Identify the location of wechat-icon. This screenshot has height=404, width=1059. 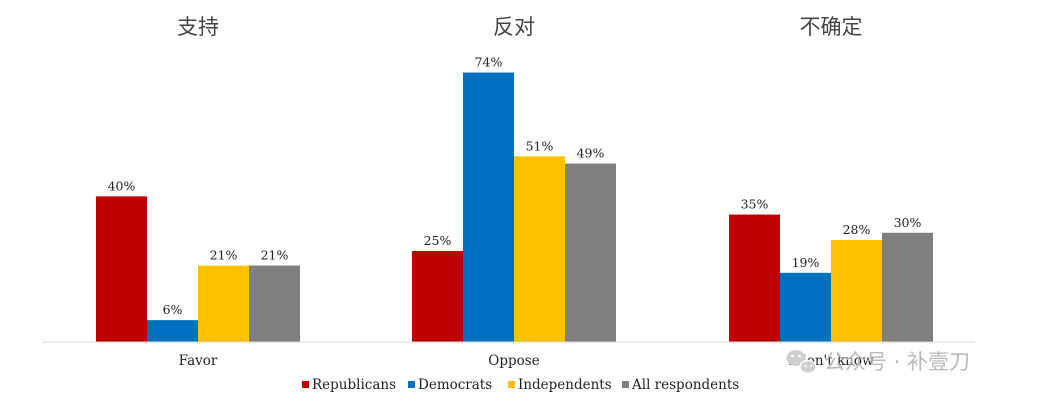
(801, 362).